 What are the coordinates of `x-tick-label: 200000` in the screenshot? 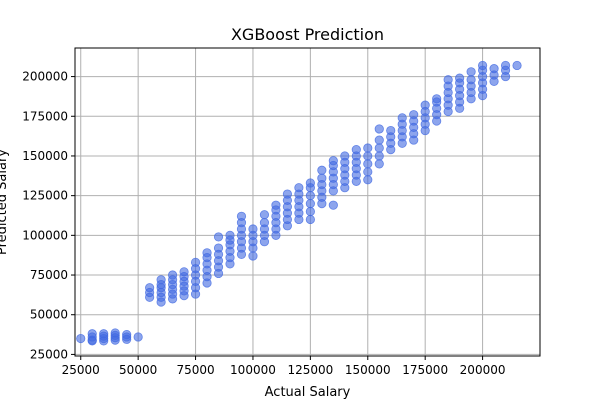 It's located at (483, 370).